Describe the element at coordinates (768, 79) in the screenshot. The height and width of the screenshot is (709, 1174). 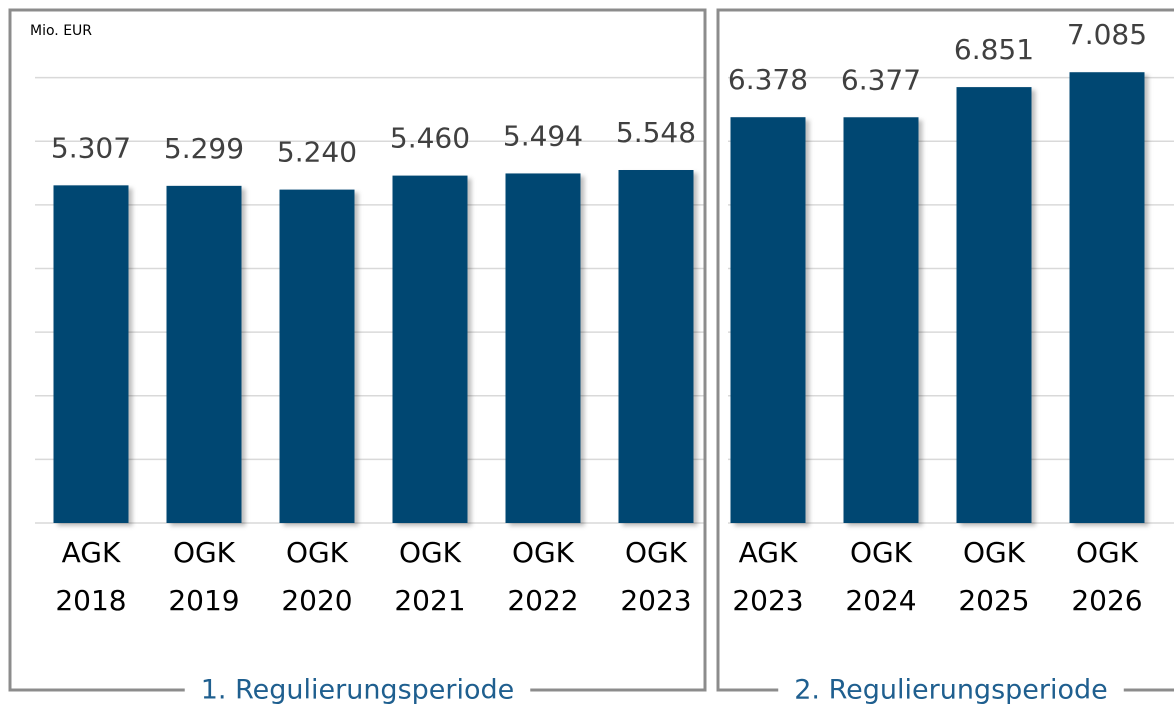
I see `value-label: 6.378` at that location.